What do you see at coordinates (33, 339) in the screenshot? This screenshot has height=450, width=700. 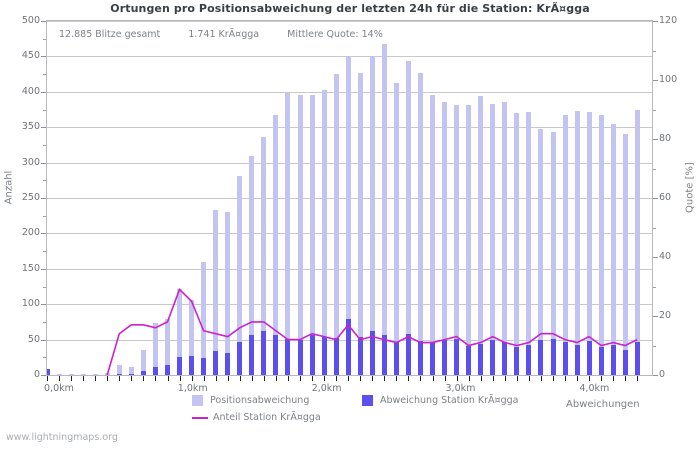 I see `y-tick-label-left: 50` at bounding box center [33, 339].